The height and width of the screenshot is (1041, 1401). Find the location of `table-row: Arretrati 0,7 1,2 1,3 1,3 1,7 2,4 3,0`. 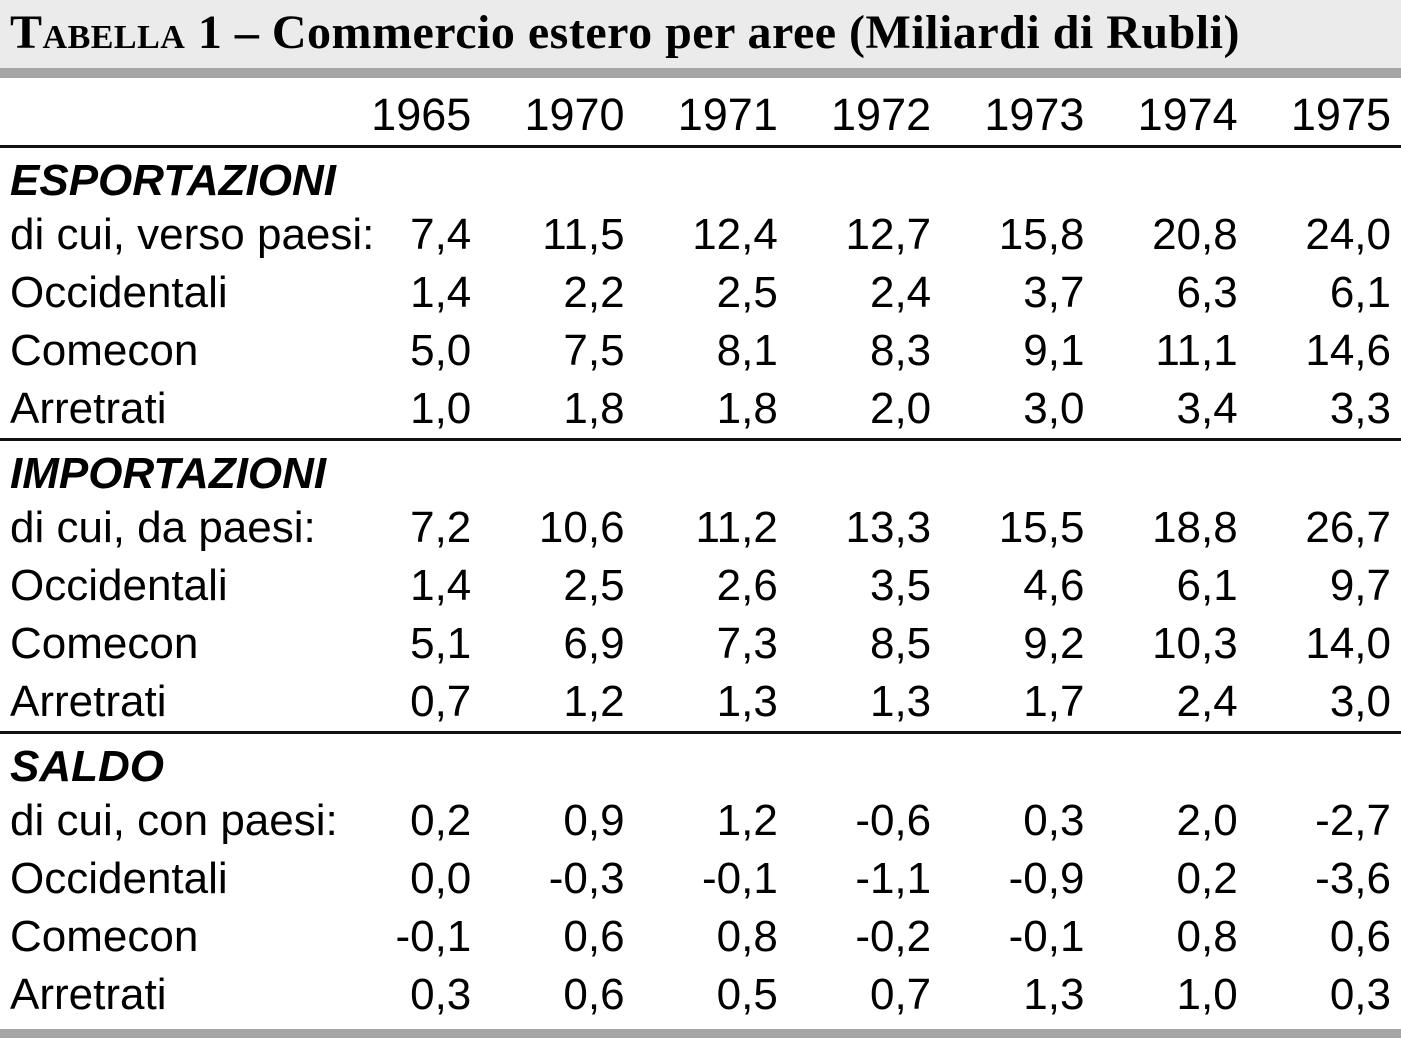

table-row: Arretrati 0,7 1,2 1,3 1,3 1,7 2,4 3,0 is located at coordinates (700, 702).